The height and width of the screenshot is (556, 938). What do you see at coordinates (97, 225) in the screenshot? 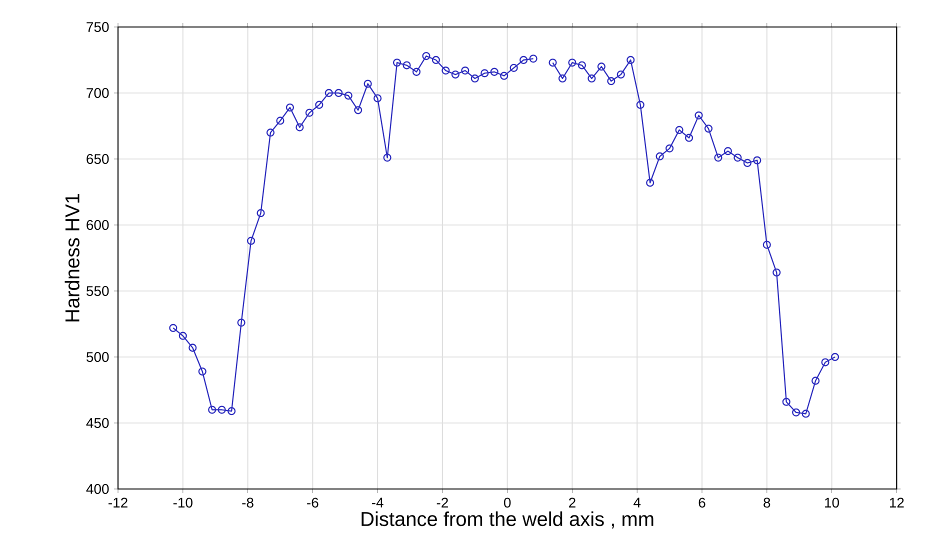
I see `y-tick-label: 600` at bounding box center [97, 225].